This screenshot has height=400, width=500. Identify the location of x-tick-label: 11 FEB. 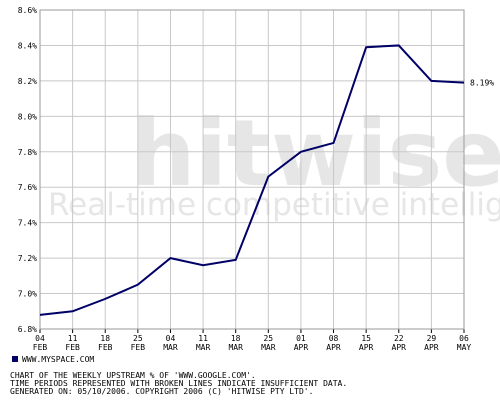
(72, 343).